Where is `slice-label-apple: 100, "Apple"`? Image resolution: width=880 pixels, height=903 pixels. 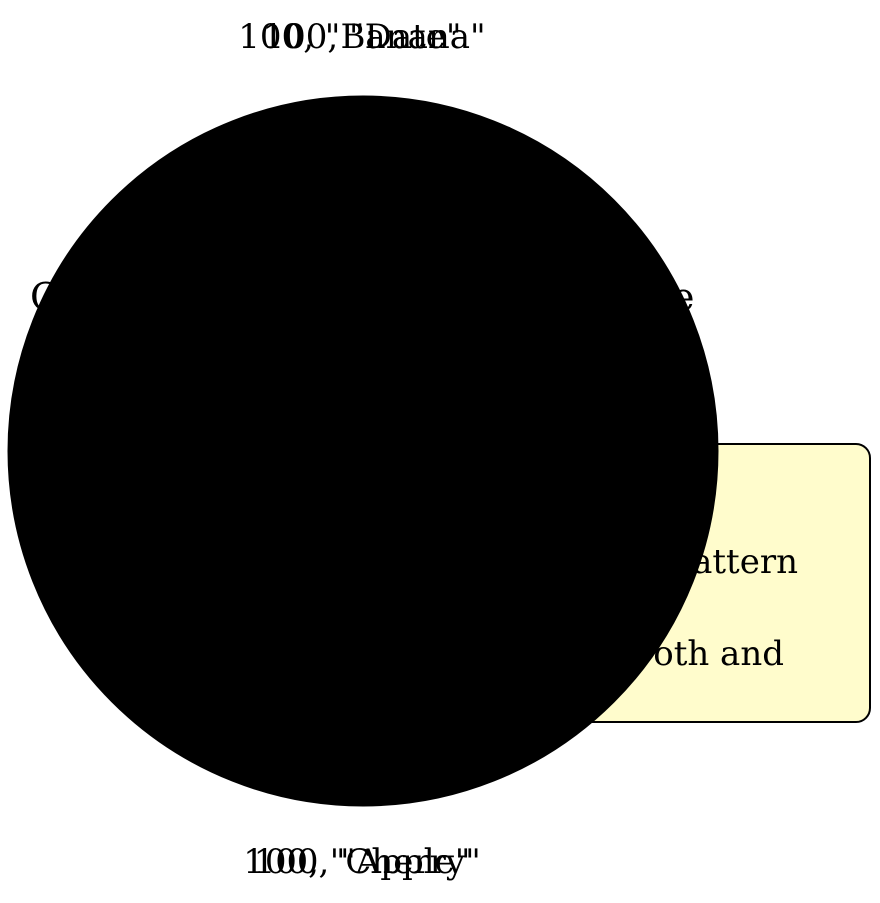
slice-label-apple: 100, "Apple" is located at coordinates (362, 862).